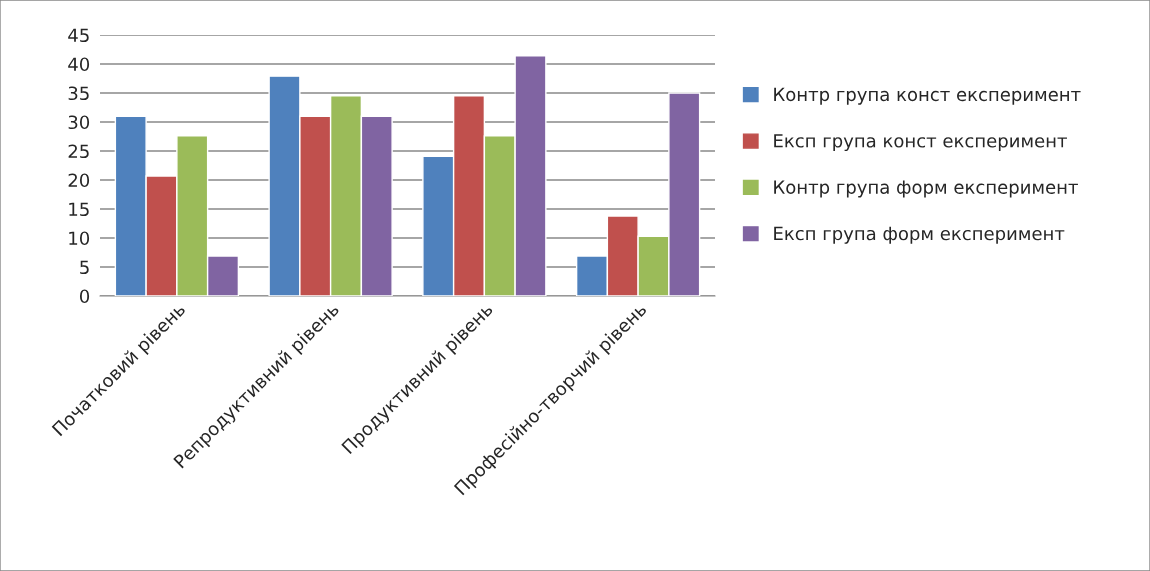 The height and width of the screenshot is (571, 1150). I want to click on legend-label: Контр група конст експеримент, so click(927, 96).